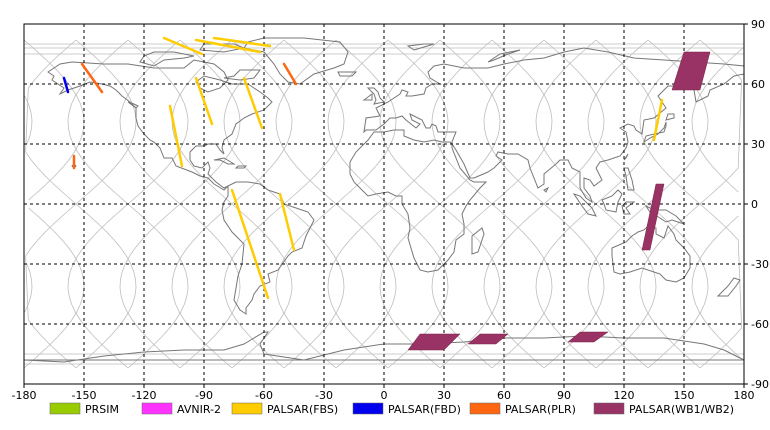  I want to click on legend-item: PALSAR(WB1/WB2), so click(663, 409).